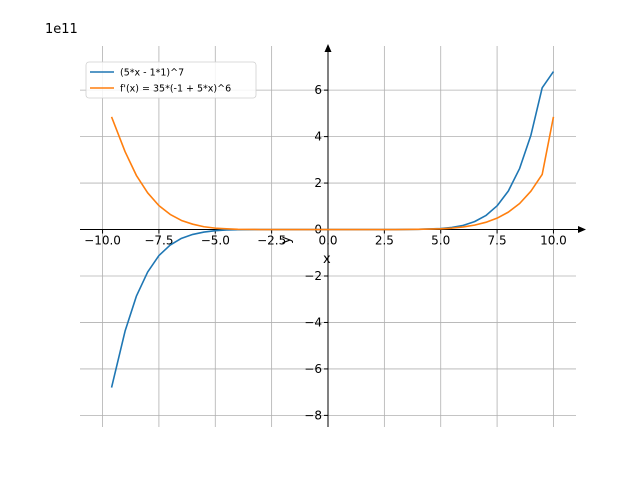  Describe the element at coordinates (582, 230) in the screenshot. I see `x-axis-arrow` at that location.